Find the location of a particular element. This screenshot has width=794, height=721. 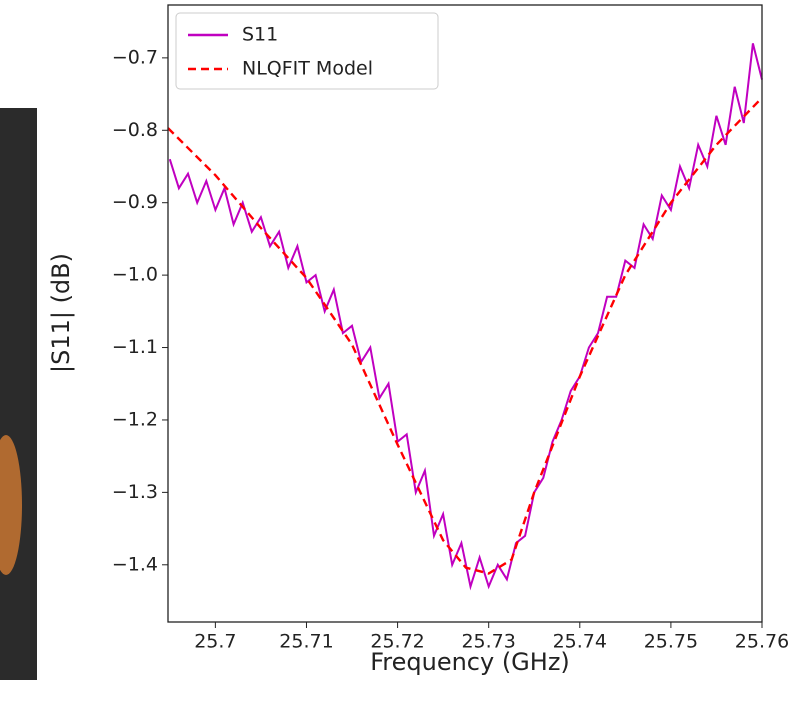

photo-strip is located at coordinates (18, 394).